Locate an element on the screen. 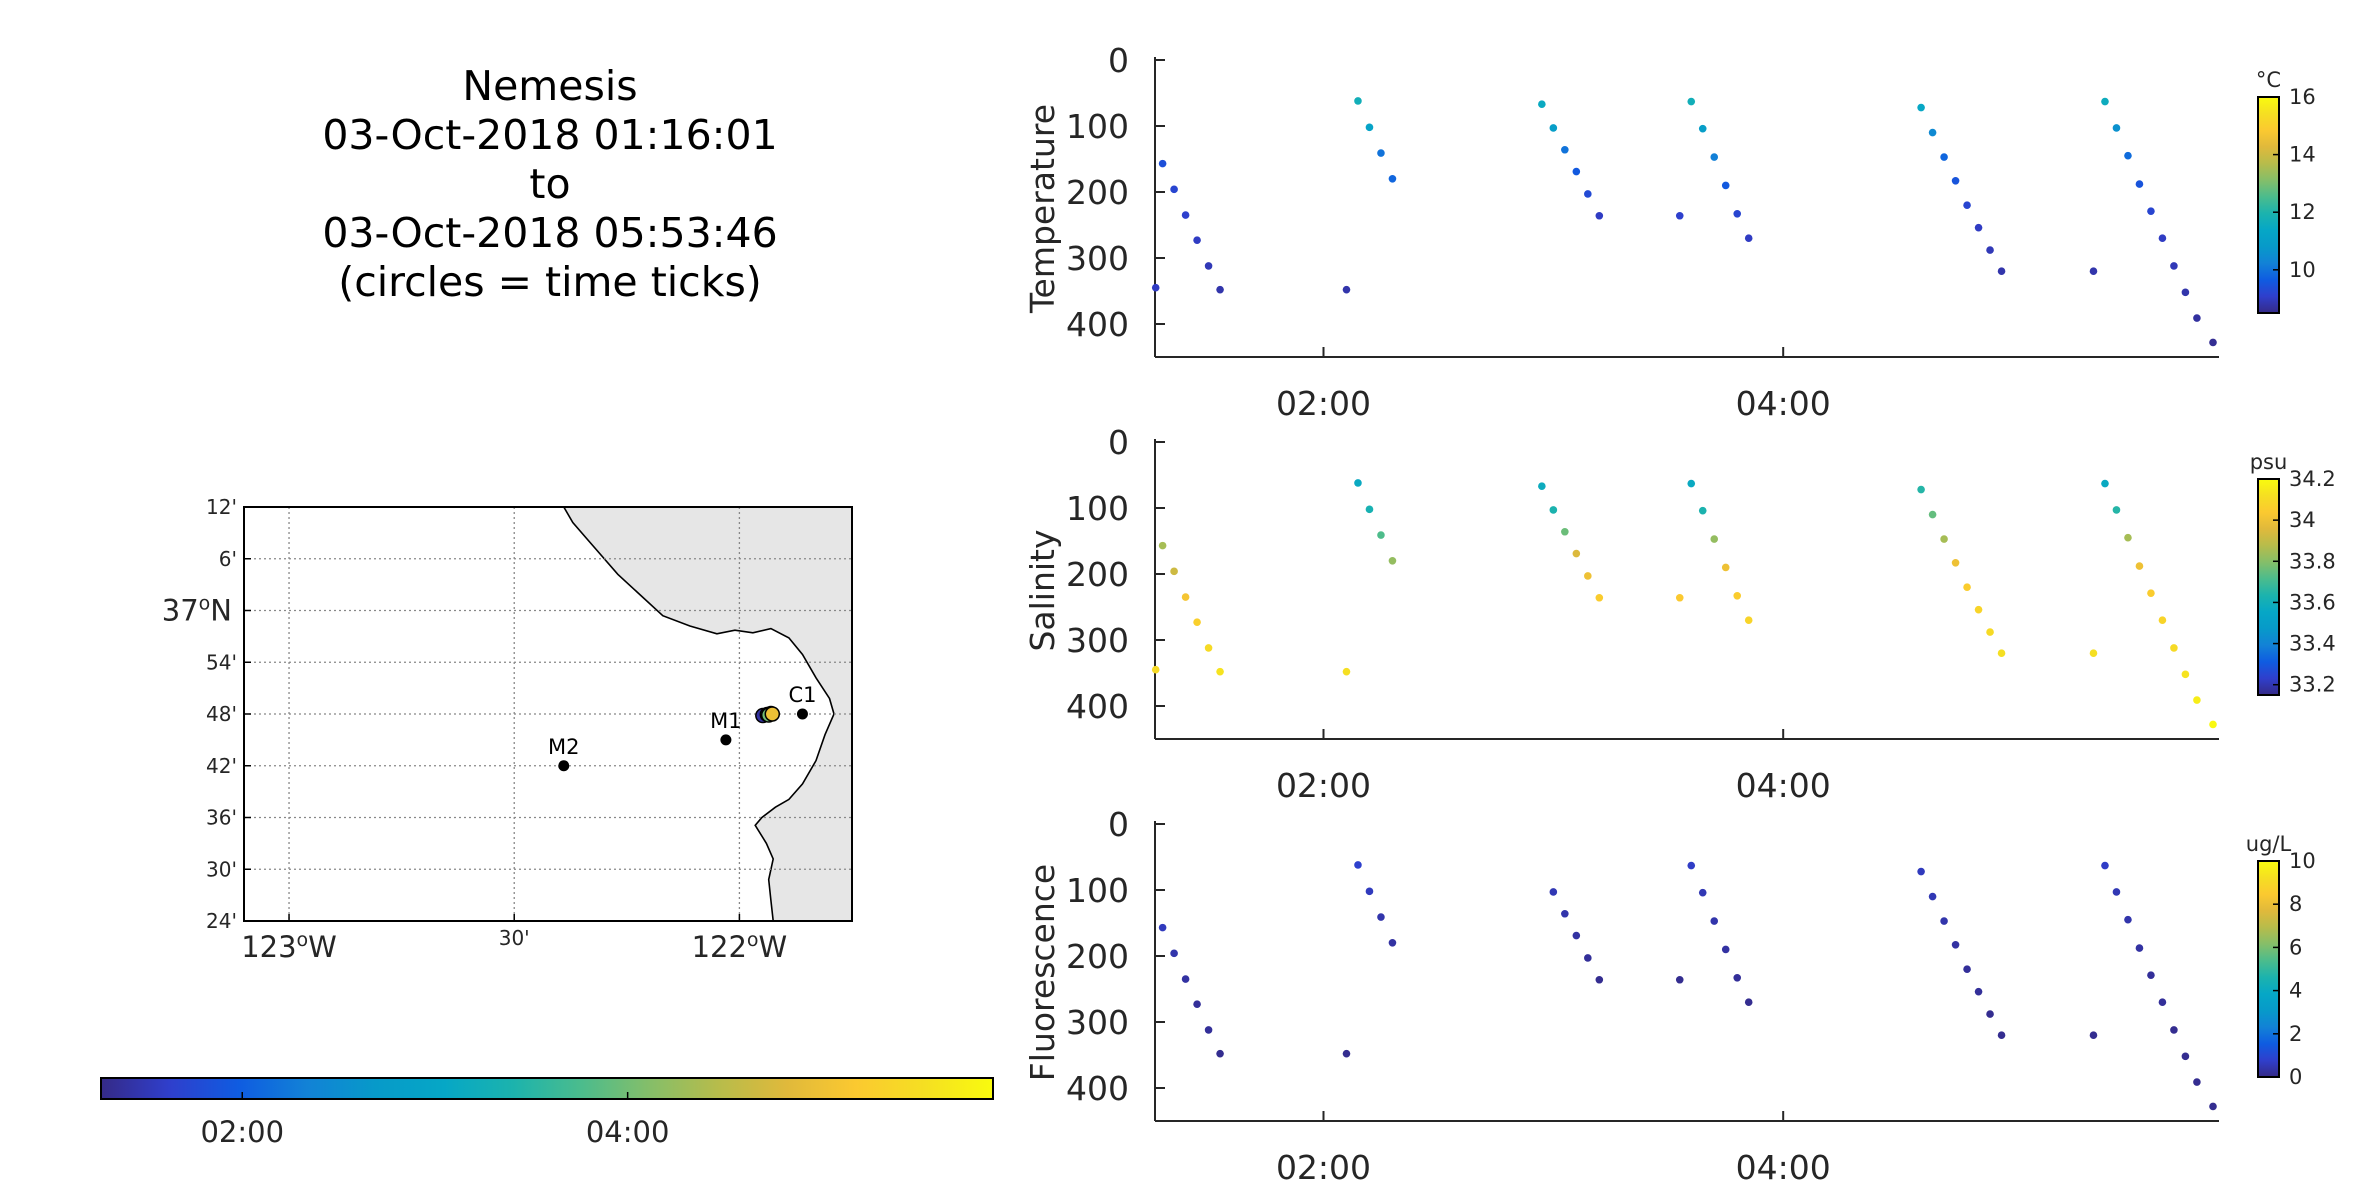 The height and width of the screenshot is (1181, 2362). map-lon-label: 30' is located at coordinates (514, 938).